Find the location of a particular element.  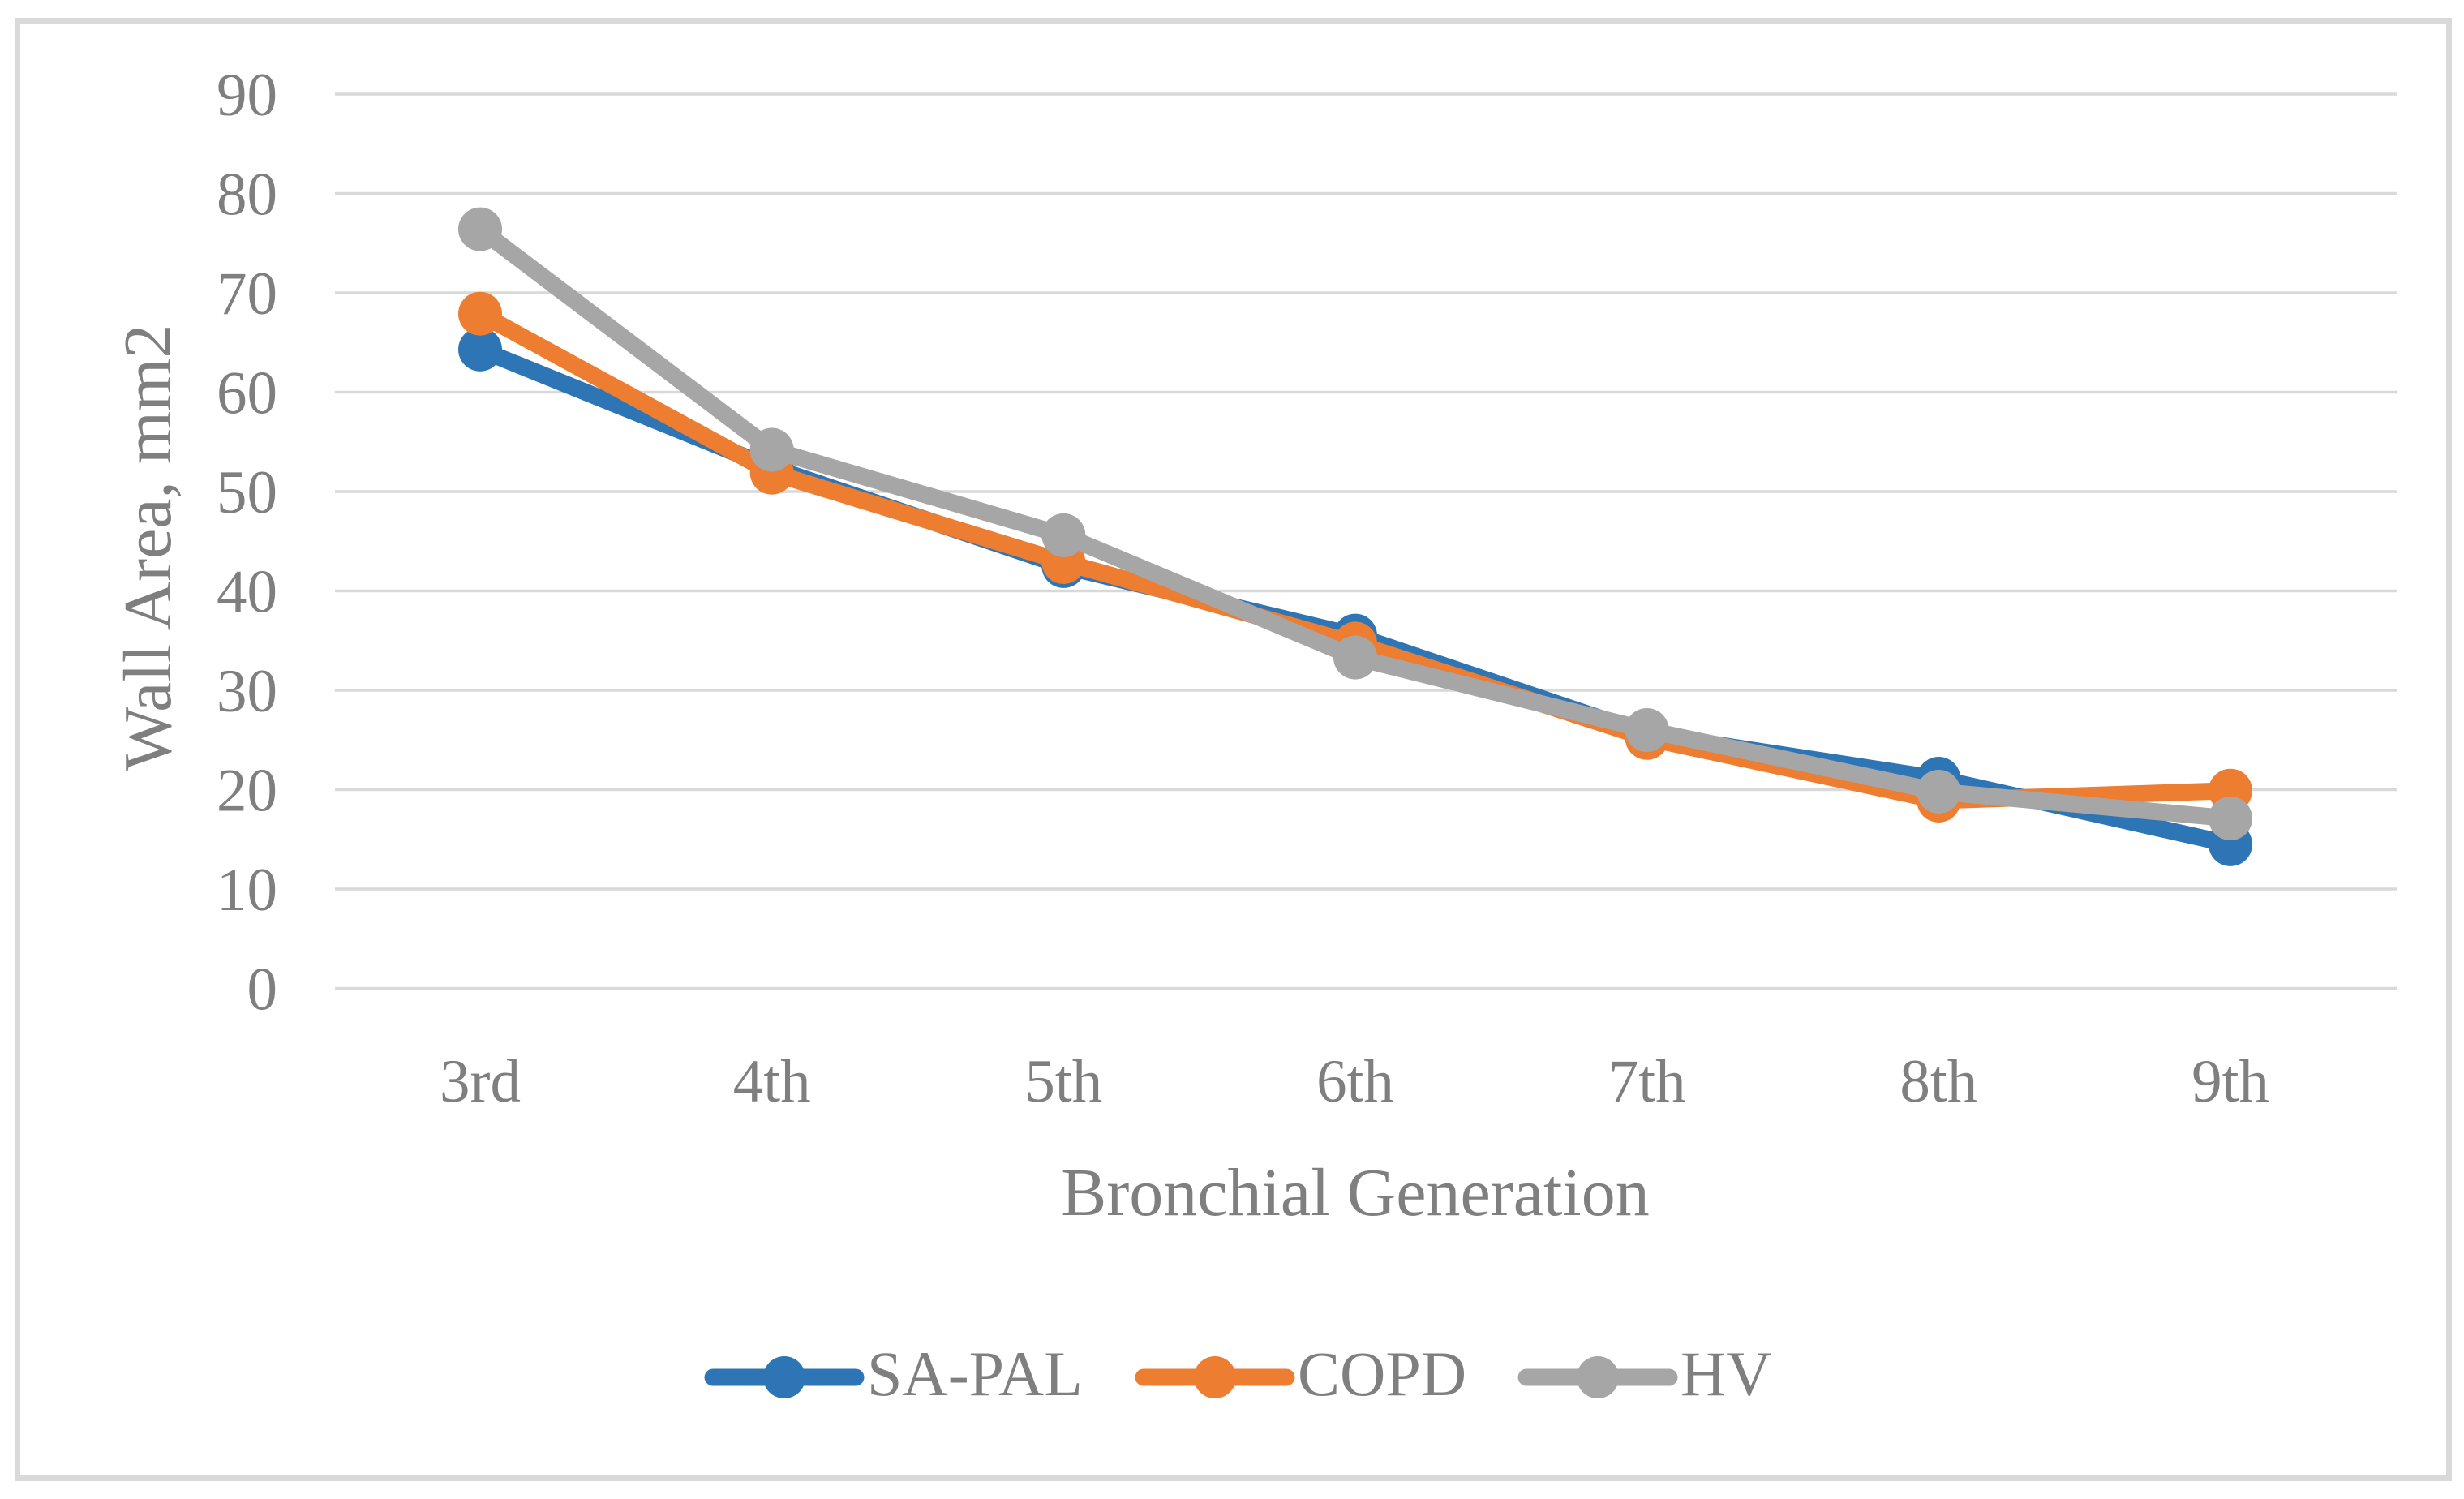

data-point-HV-3rd is located at coordinates (480, 229).